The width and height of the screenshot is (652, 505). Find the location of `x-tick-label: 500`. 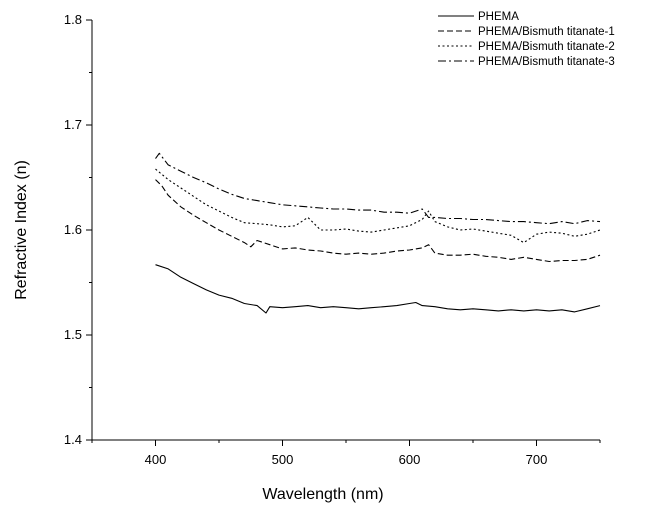

x-tick-label: 500 is located at coordinates (283, 459).